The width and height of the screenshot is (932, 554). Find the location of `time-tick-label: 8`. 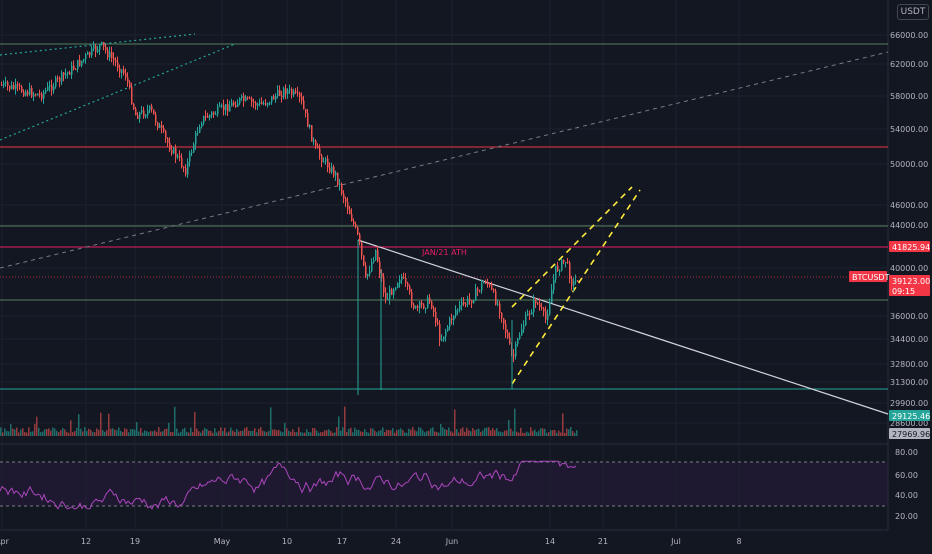

time-tick-label: 8 is located at coordinates (738, 541).